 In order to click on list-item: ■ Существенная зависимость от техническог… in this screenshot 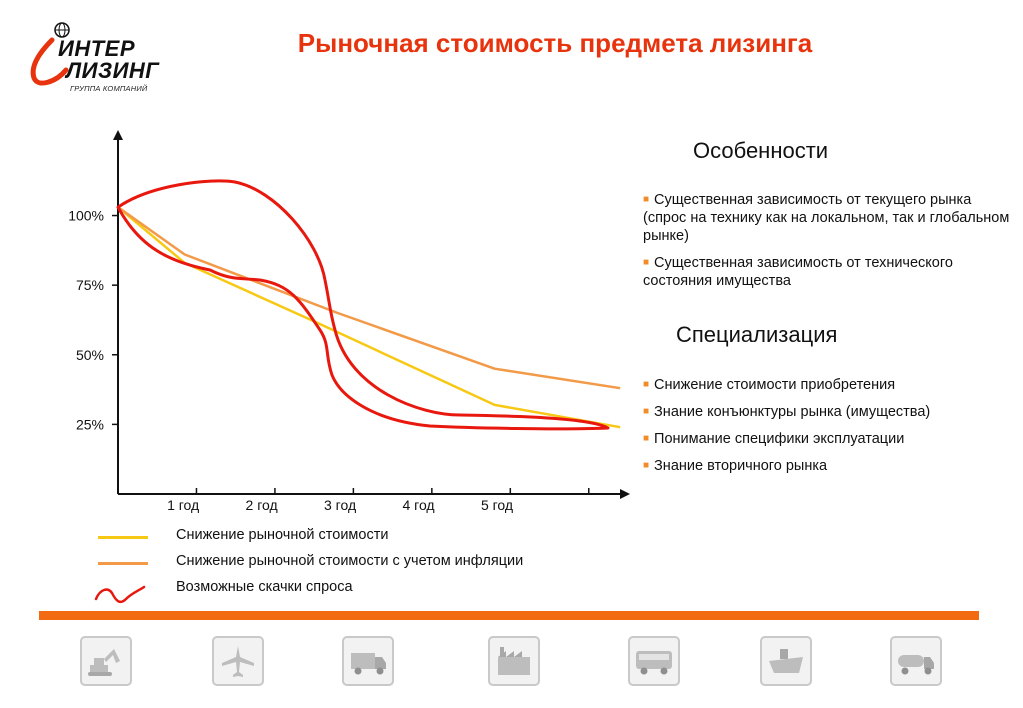, I will do `click(828, 272)`.